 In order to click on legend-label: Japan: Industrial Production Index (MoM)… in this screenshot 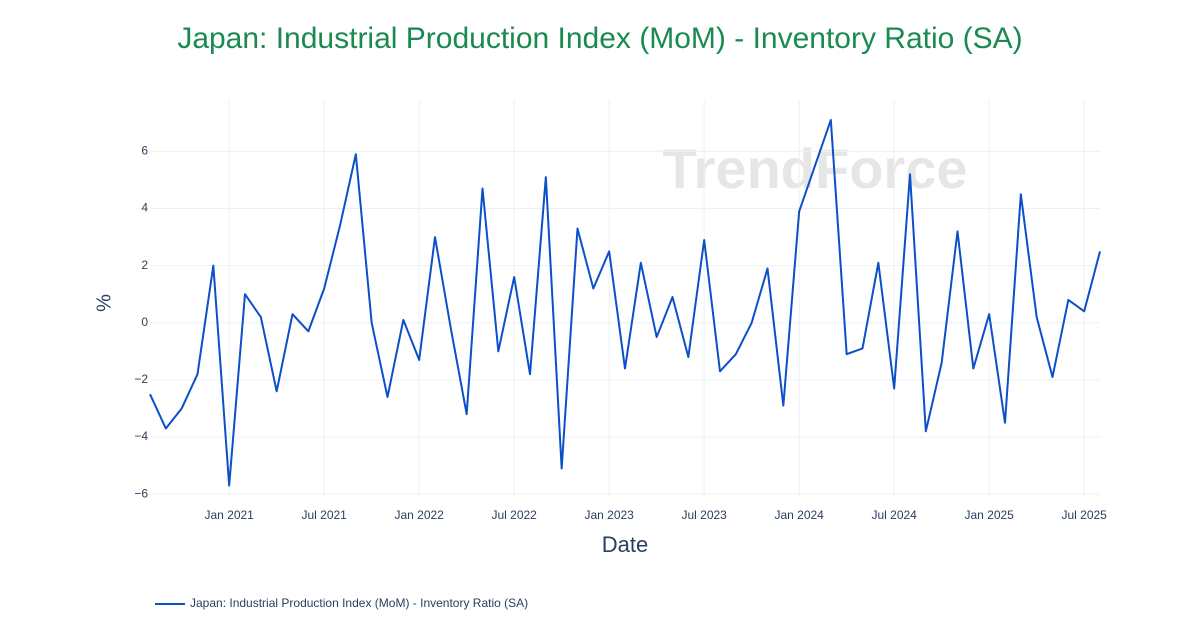, I will do `click(359, 603)`.